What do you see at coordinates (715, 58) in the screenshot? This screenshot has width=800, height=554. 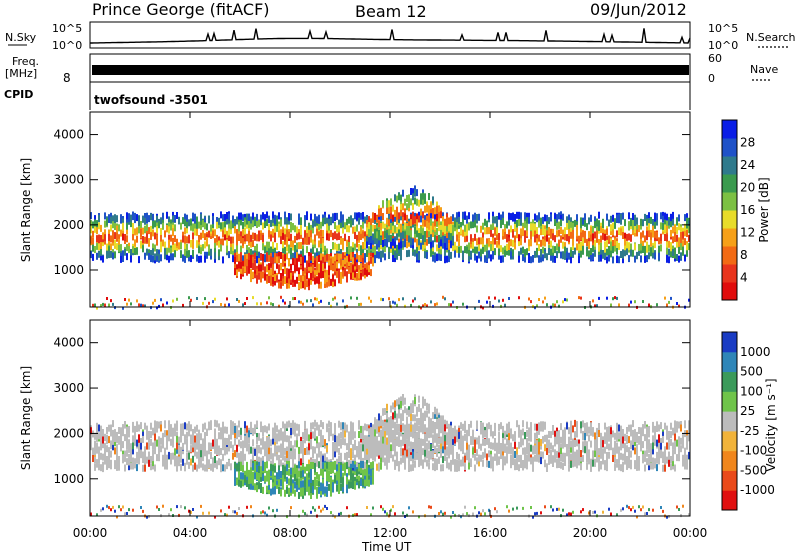 I see `nave-tick-high: 60` at bounding box center [715, 58].